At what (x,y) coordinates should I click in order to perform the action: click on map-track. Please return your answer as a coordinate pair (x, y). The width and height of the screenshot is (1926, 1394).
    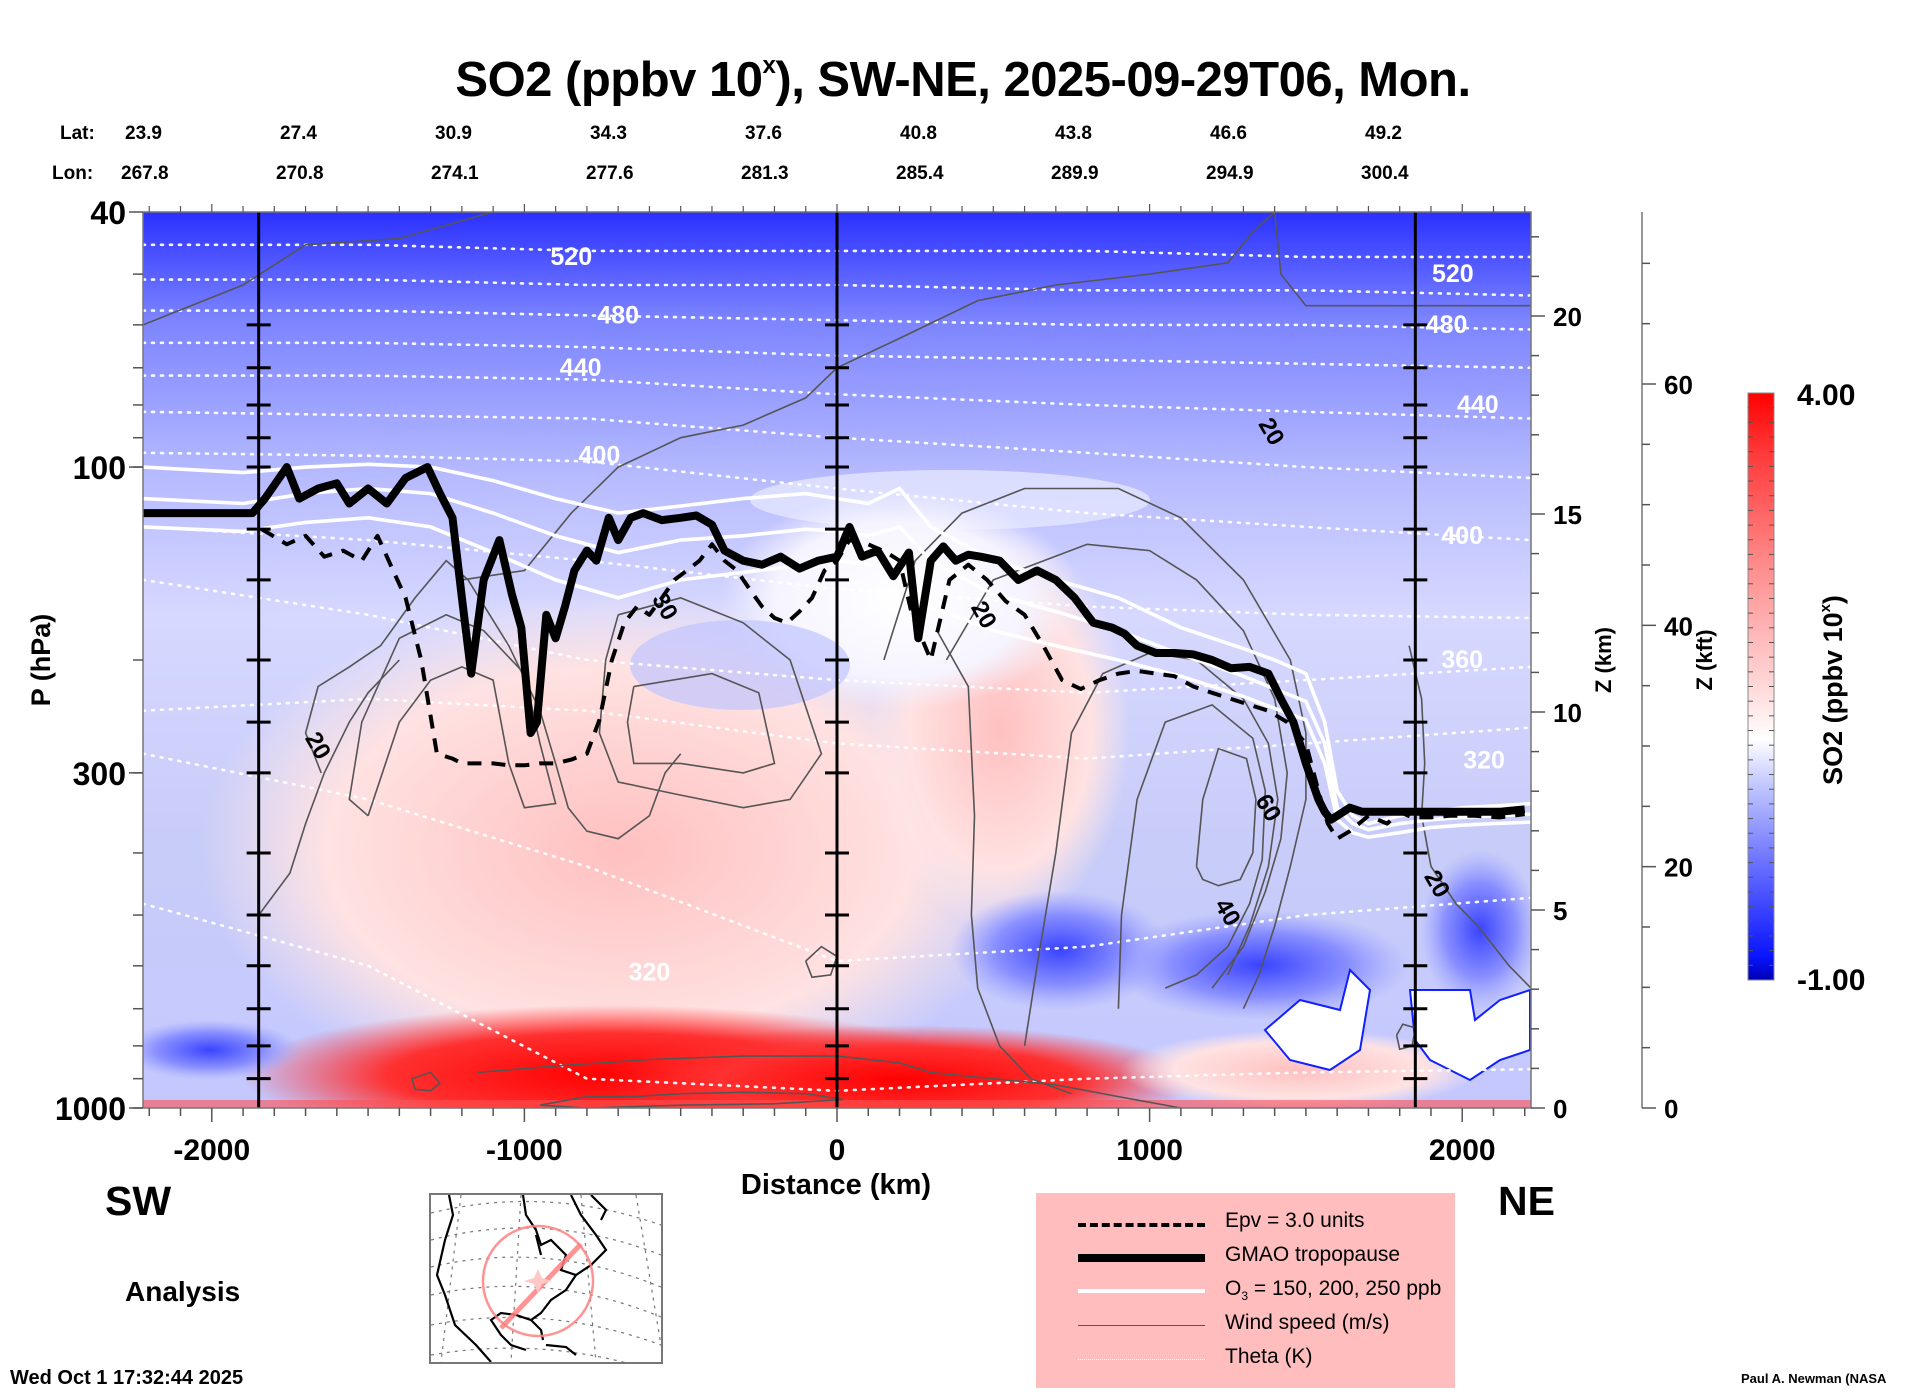
    Looking at the image, I should click on (538, 1281).